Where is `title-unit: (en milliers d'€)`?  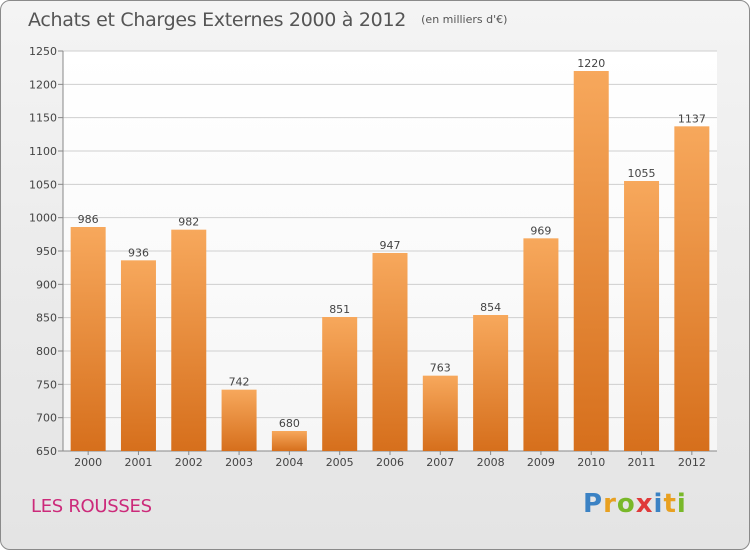 title-unit: (en milliers d'€) is located at coordinates (464, 19).